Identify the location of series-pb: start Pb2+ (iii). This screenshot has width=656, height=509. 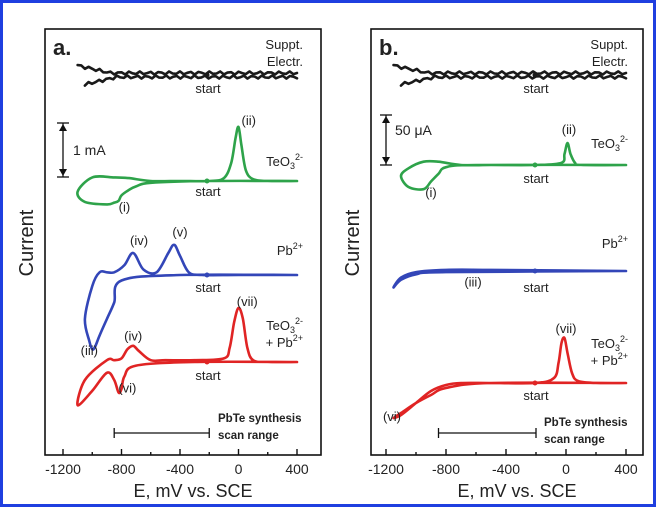
(510, 264).